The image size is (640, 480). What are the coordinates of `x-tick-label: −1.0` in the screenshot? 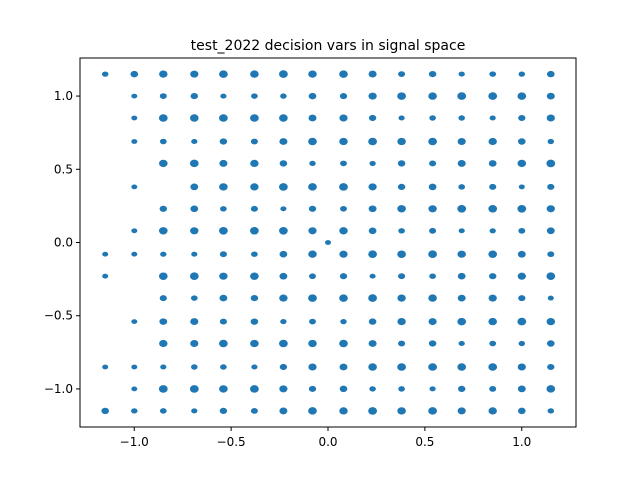 It's located at (134, 442).